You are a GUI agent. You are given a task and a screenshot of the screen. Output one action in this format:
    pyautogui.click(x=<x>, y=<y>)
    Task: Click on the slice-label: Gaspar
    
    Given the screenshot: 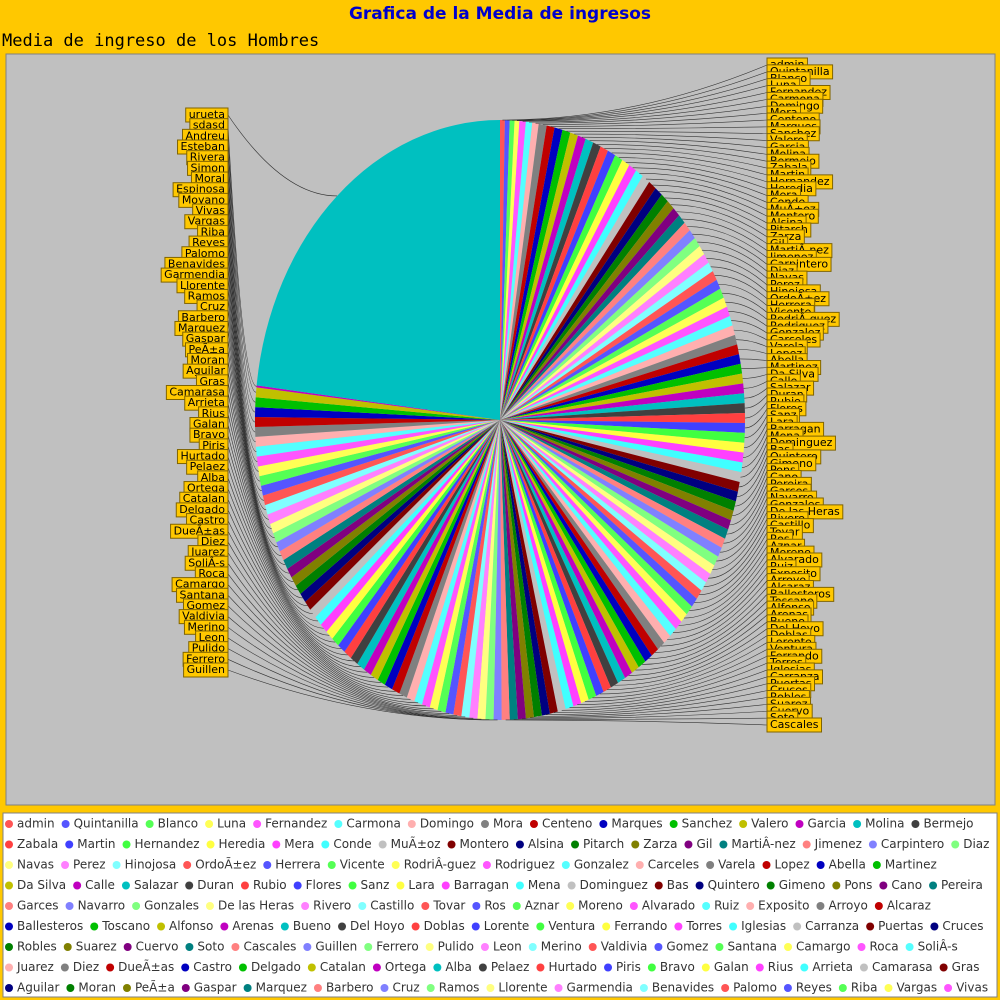 What is the action you would take?
    pyautogui.click(x=206, y=338)
    